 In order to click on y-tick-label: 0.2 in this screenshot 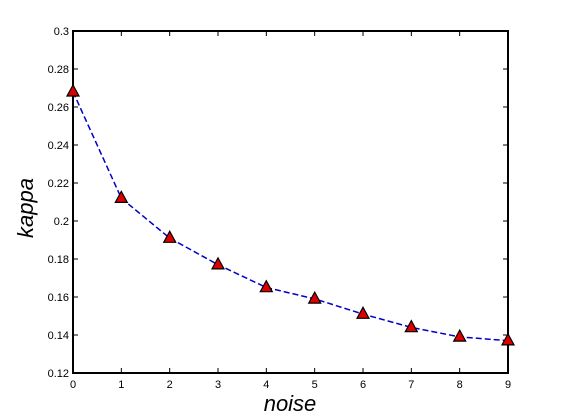, I will do `click(61, 222)`.